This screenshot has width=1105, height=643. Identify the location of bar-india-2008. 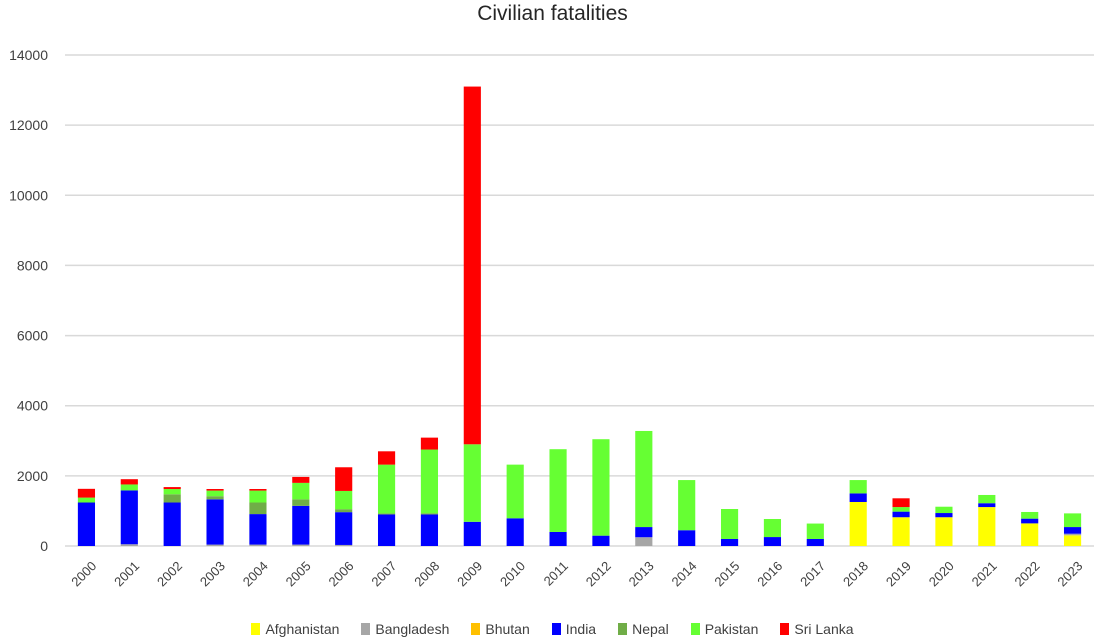
(429, 530).